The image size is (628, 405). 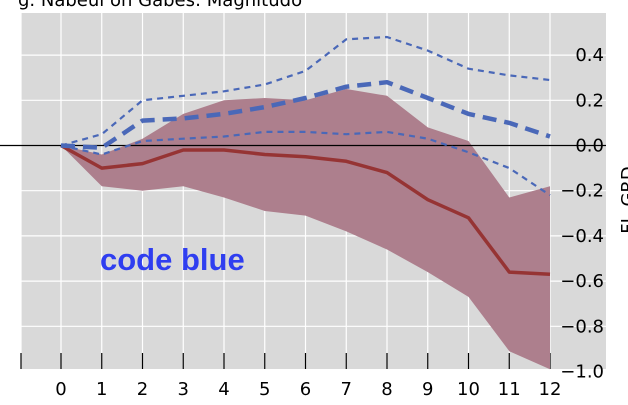 I want to click on x-tick-label-4: 4, so click(x=223, y=389).